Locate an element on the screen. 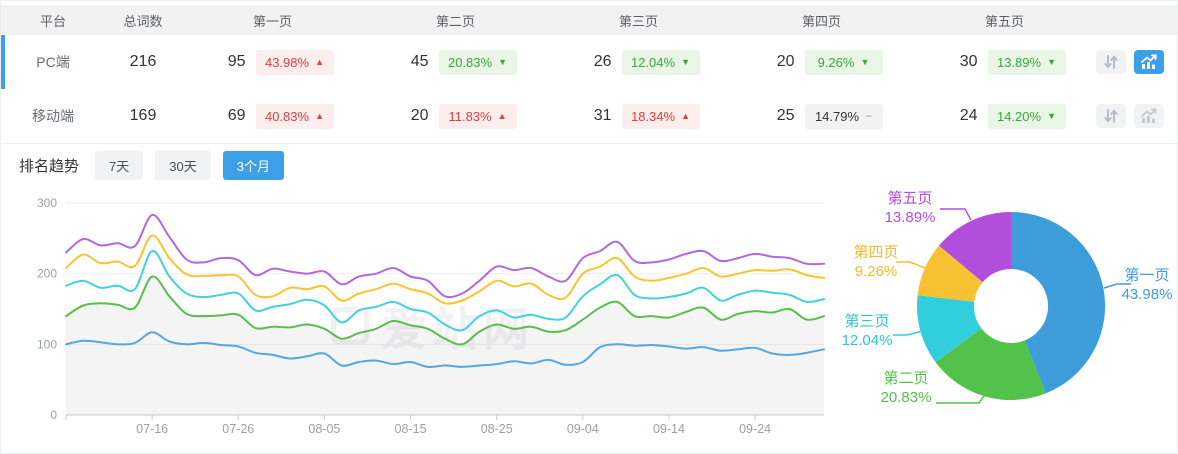 The image size is (1178, 454). page2-cell: 20 11.83% ▲ is located at coordinates (455, 116).